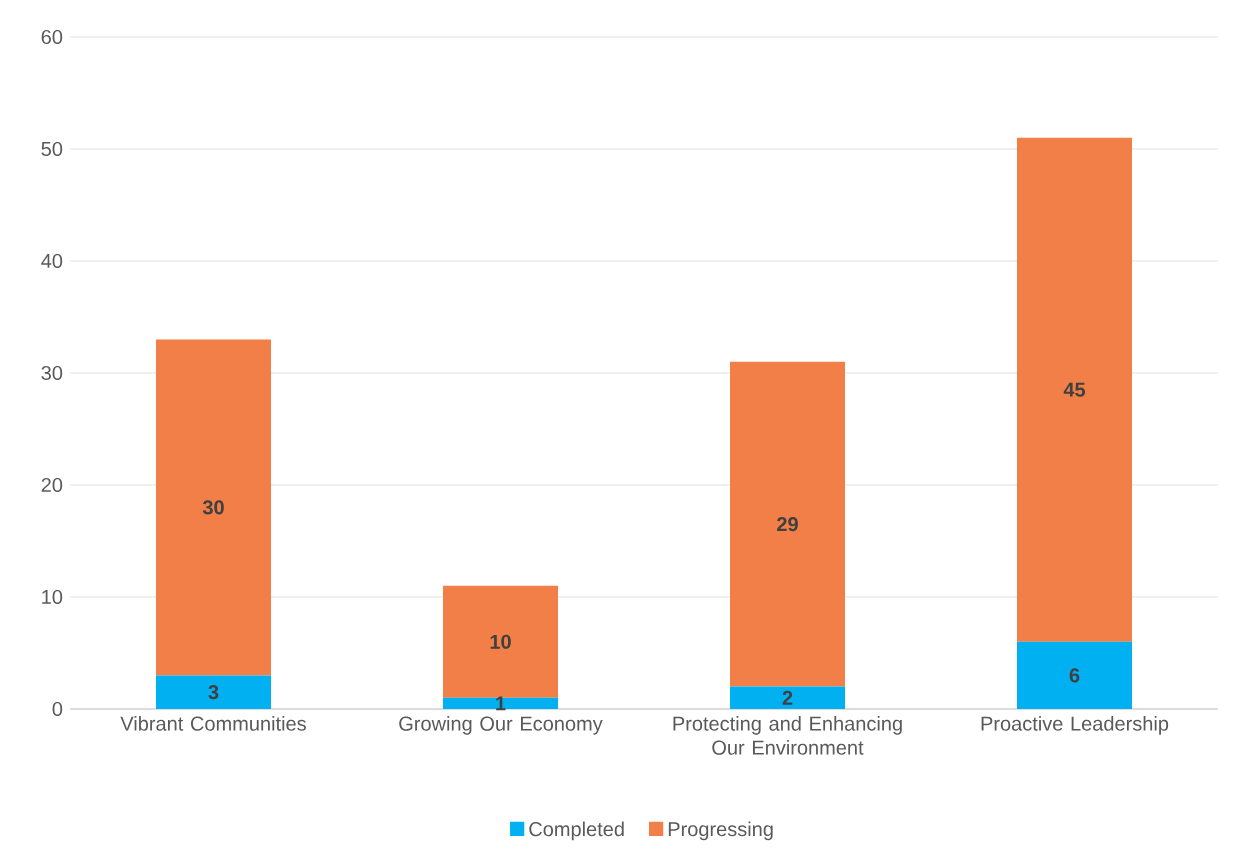  Describe the element at coordinates (52, 597) in the screenshot. I see `y-tick-label: 10` at that location.